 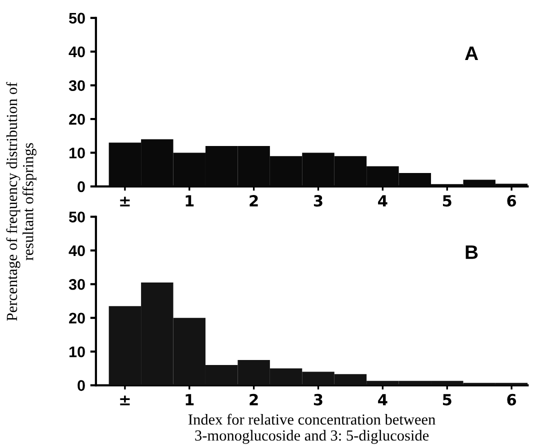 I want to click on annotation: A, so click(x=471, y=53).